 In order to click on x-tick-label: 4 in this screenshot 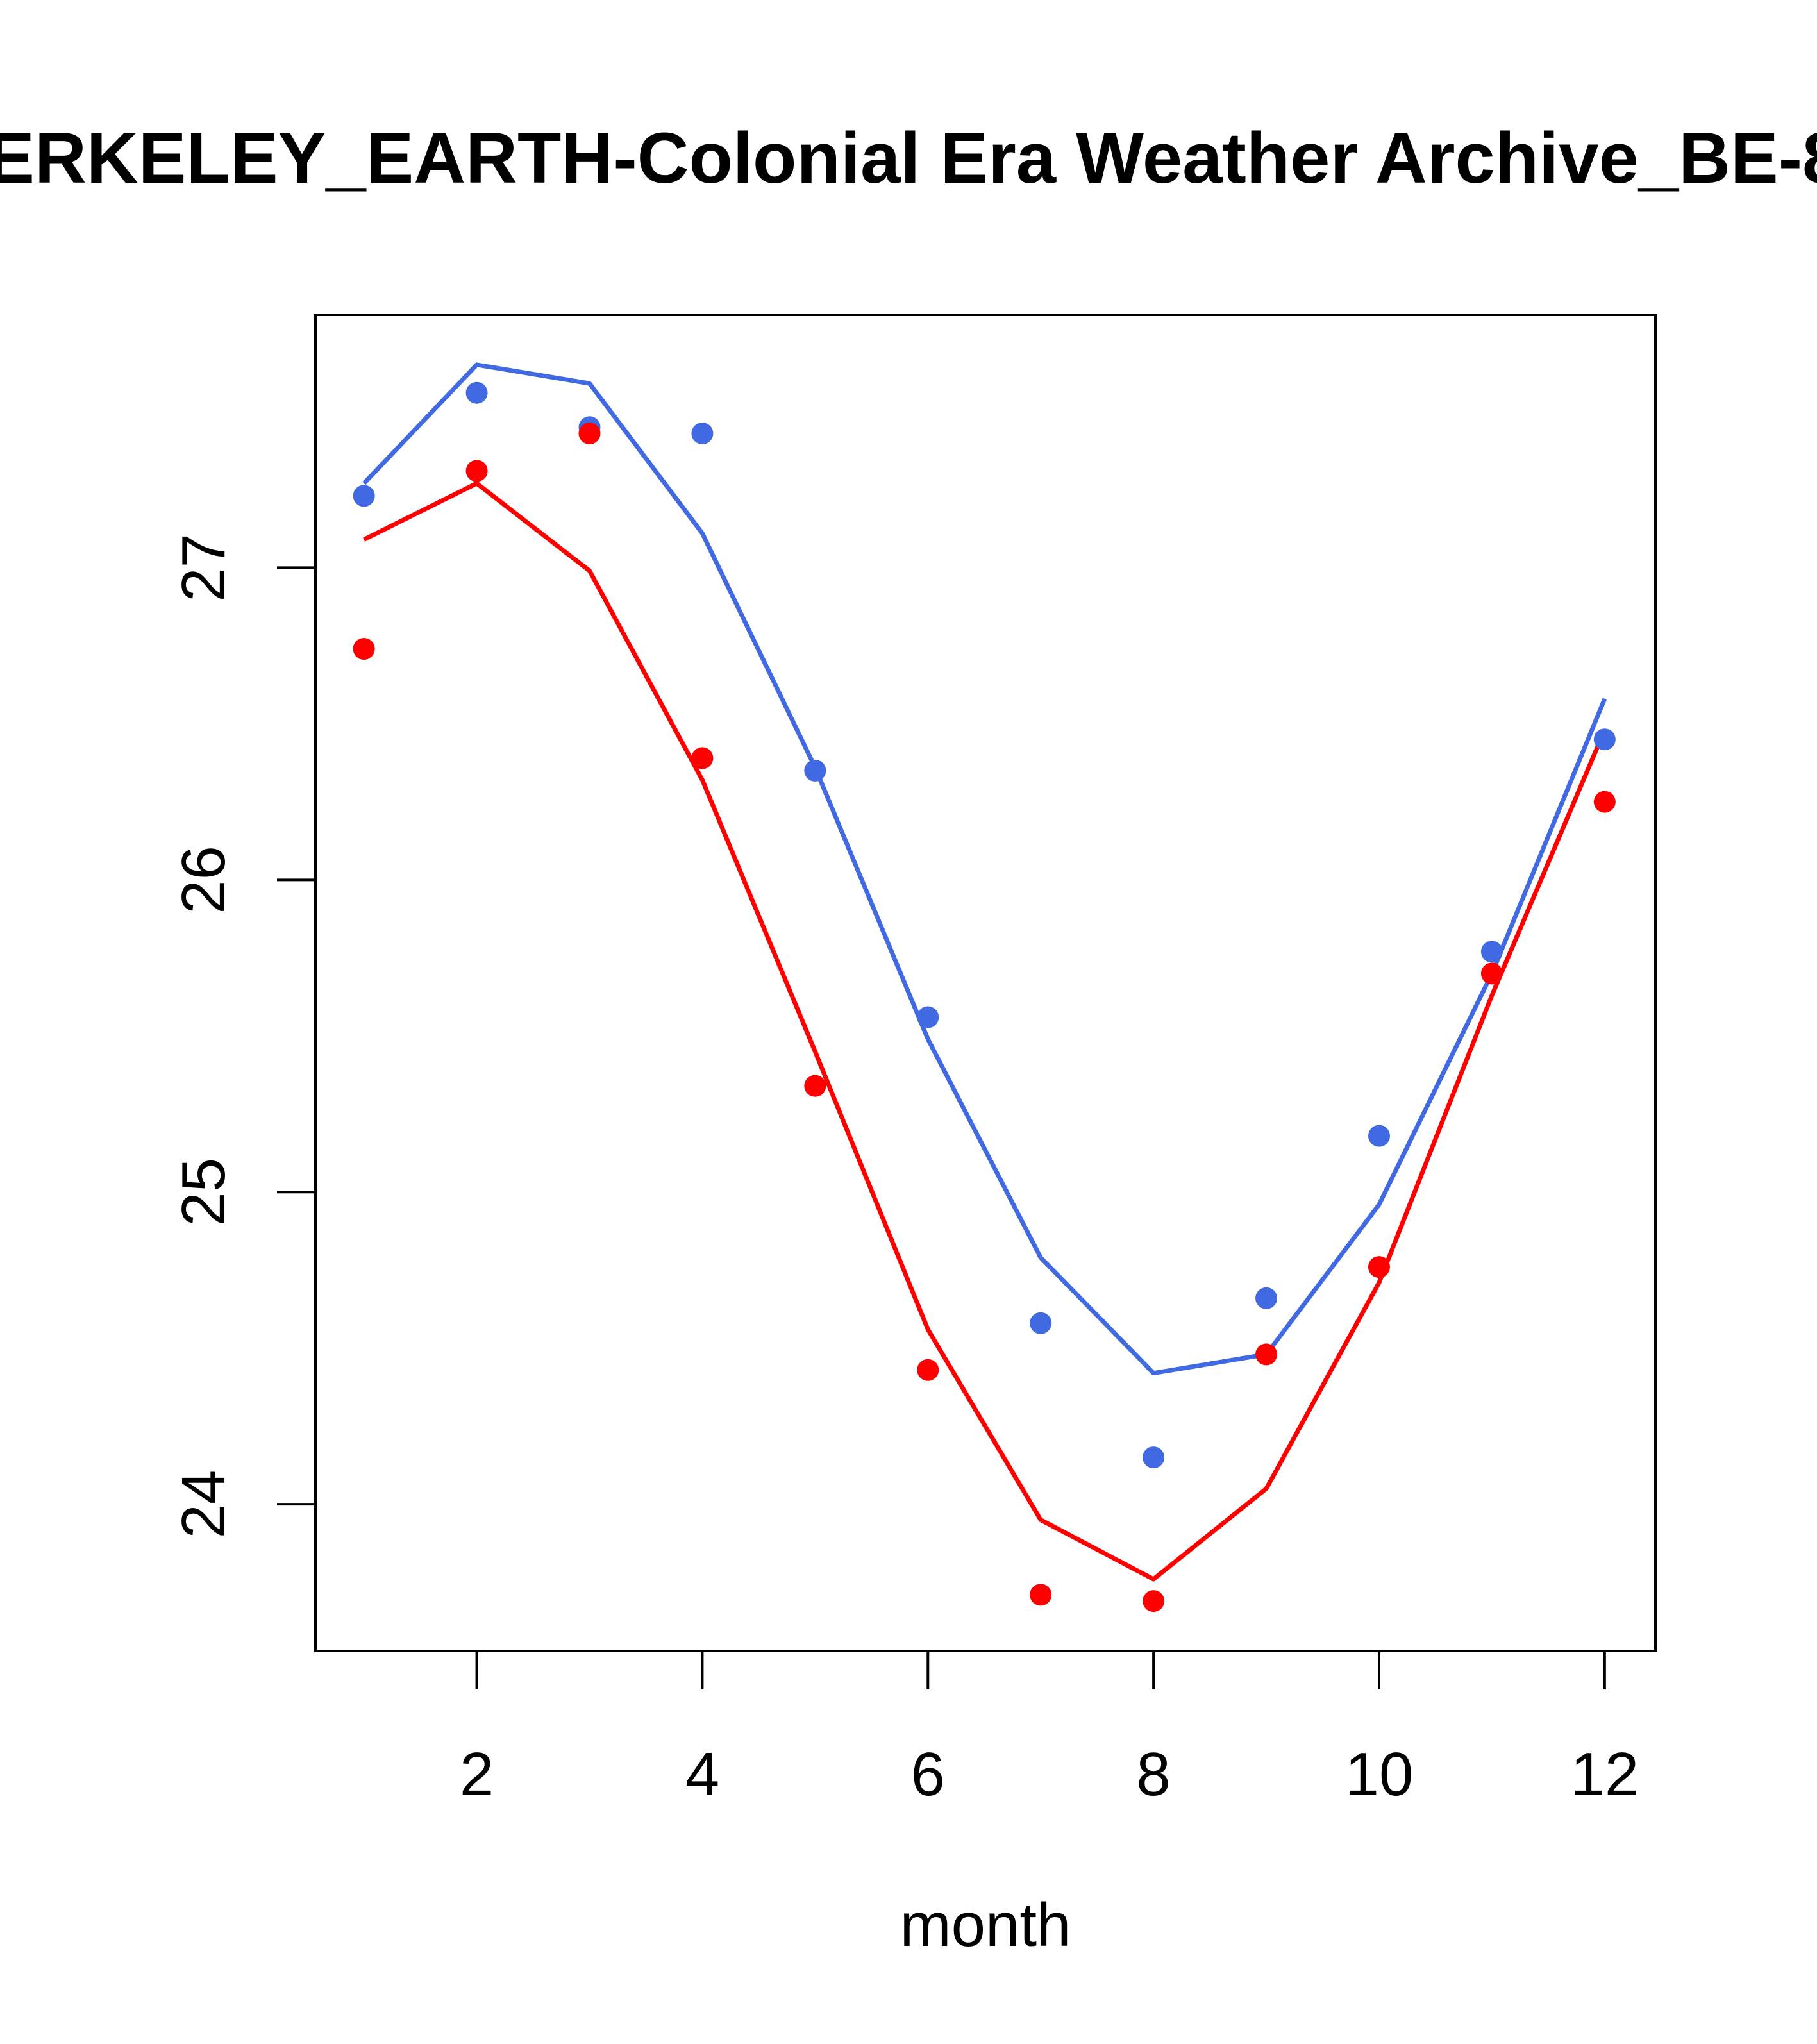, I will do `click(702, 1775)`.